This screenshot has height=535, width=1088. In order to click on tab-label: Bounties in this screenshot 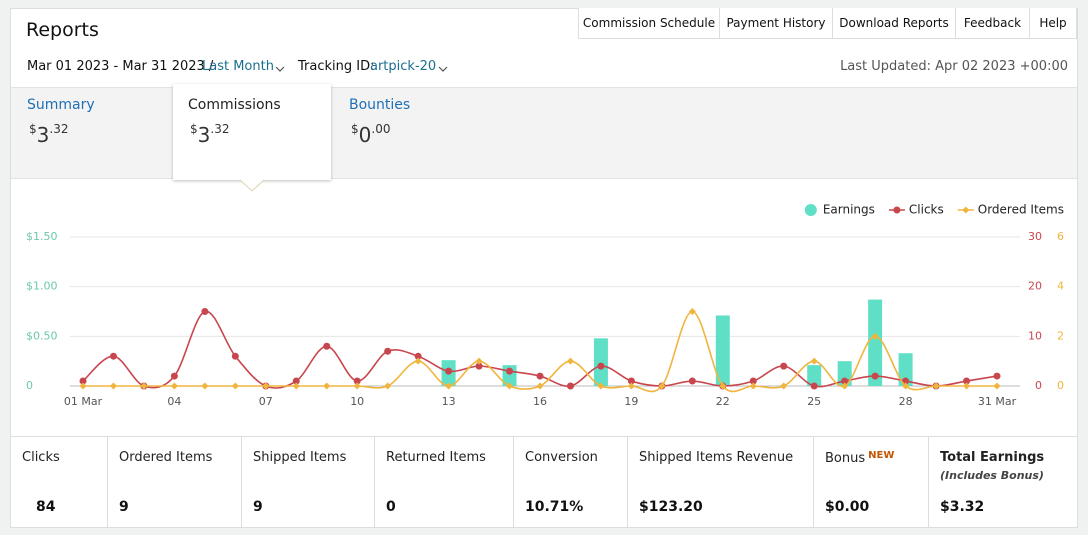, I will do `click(380, 105)`.